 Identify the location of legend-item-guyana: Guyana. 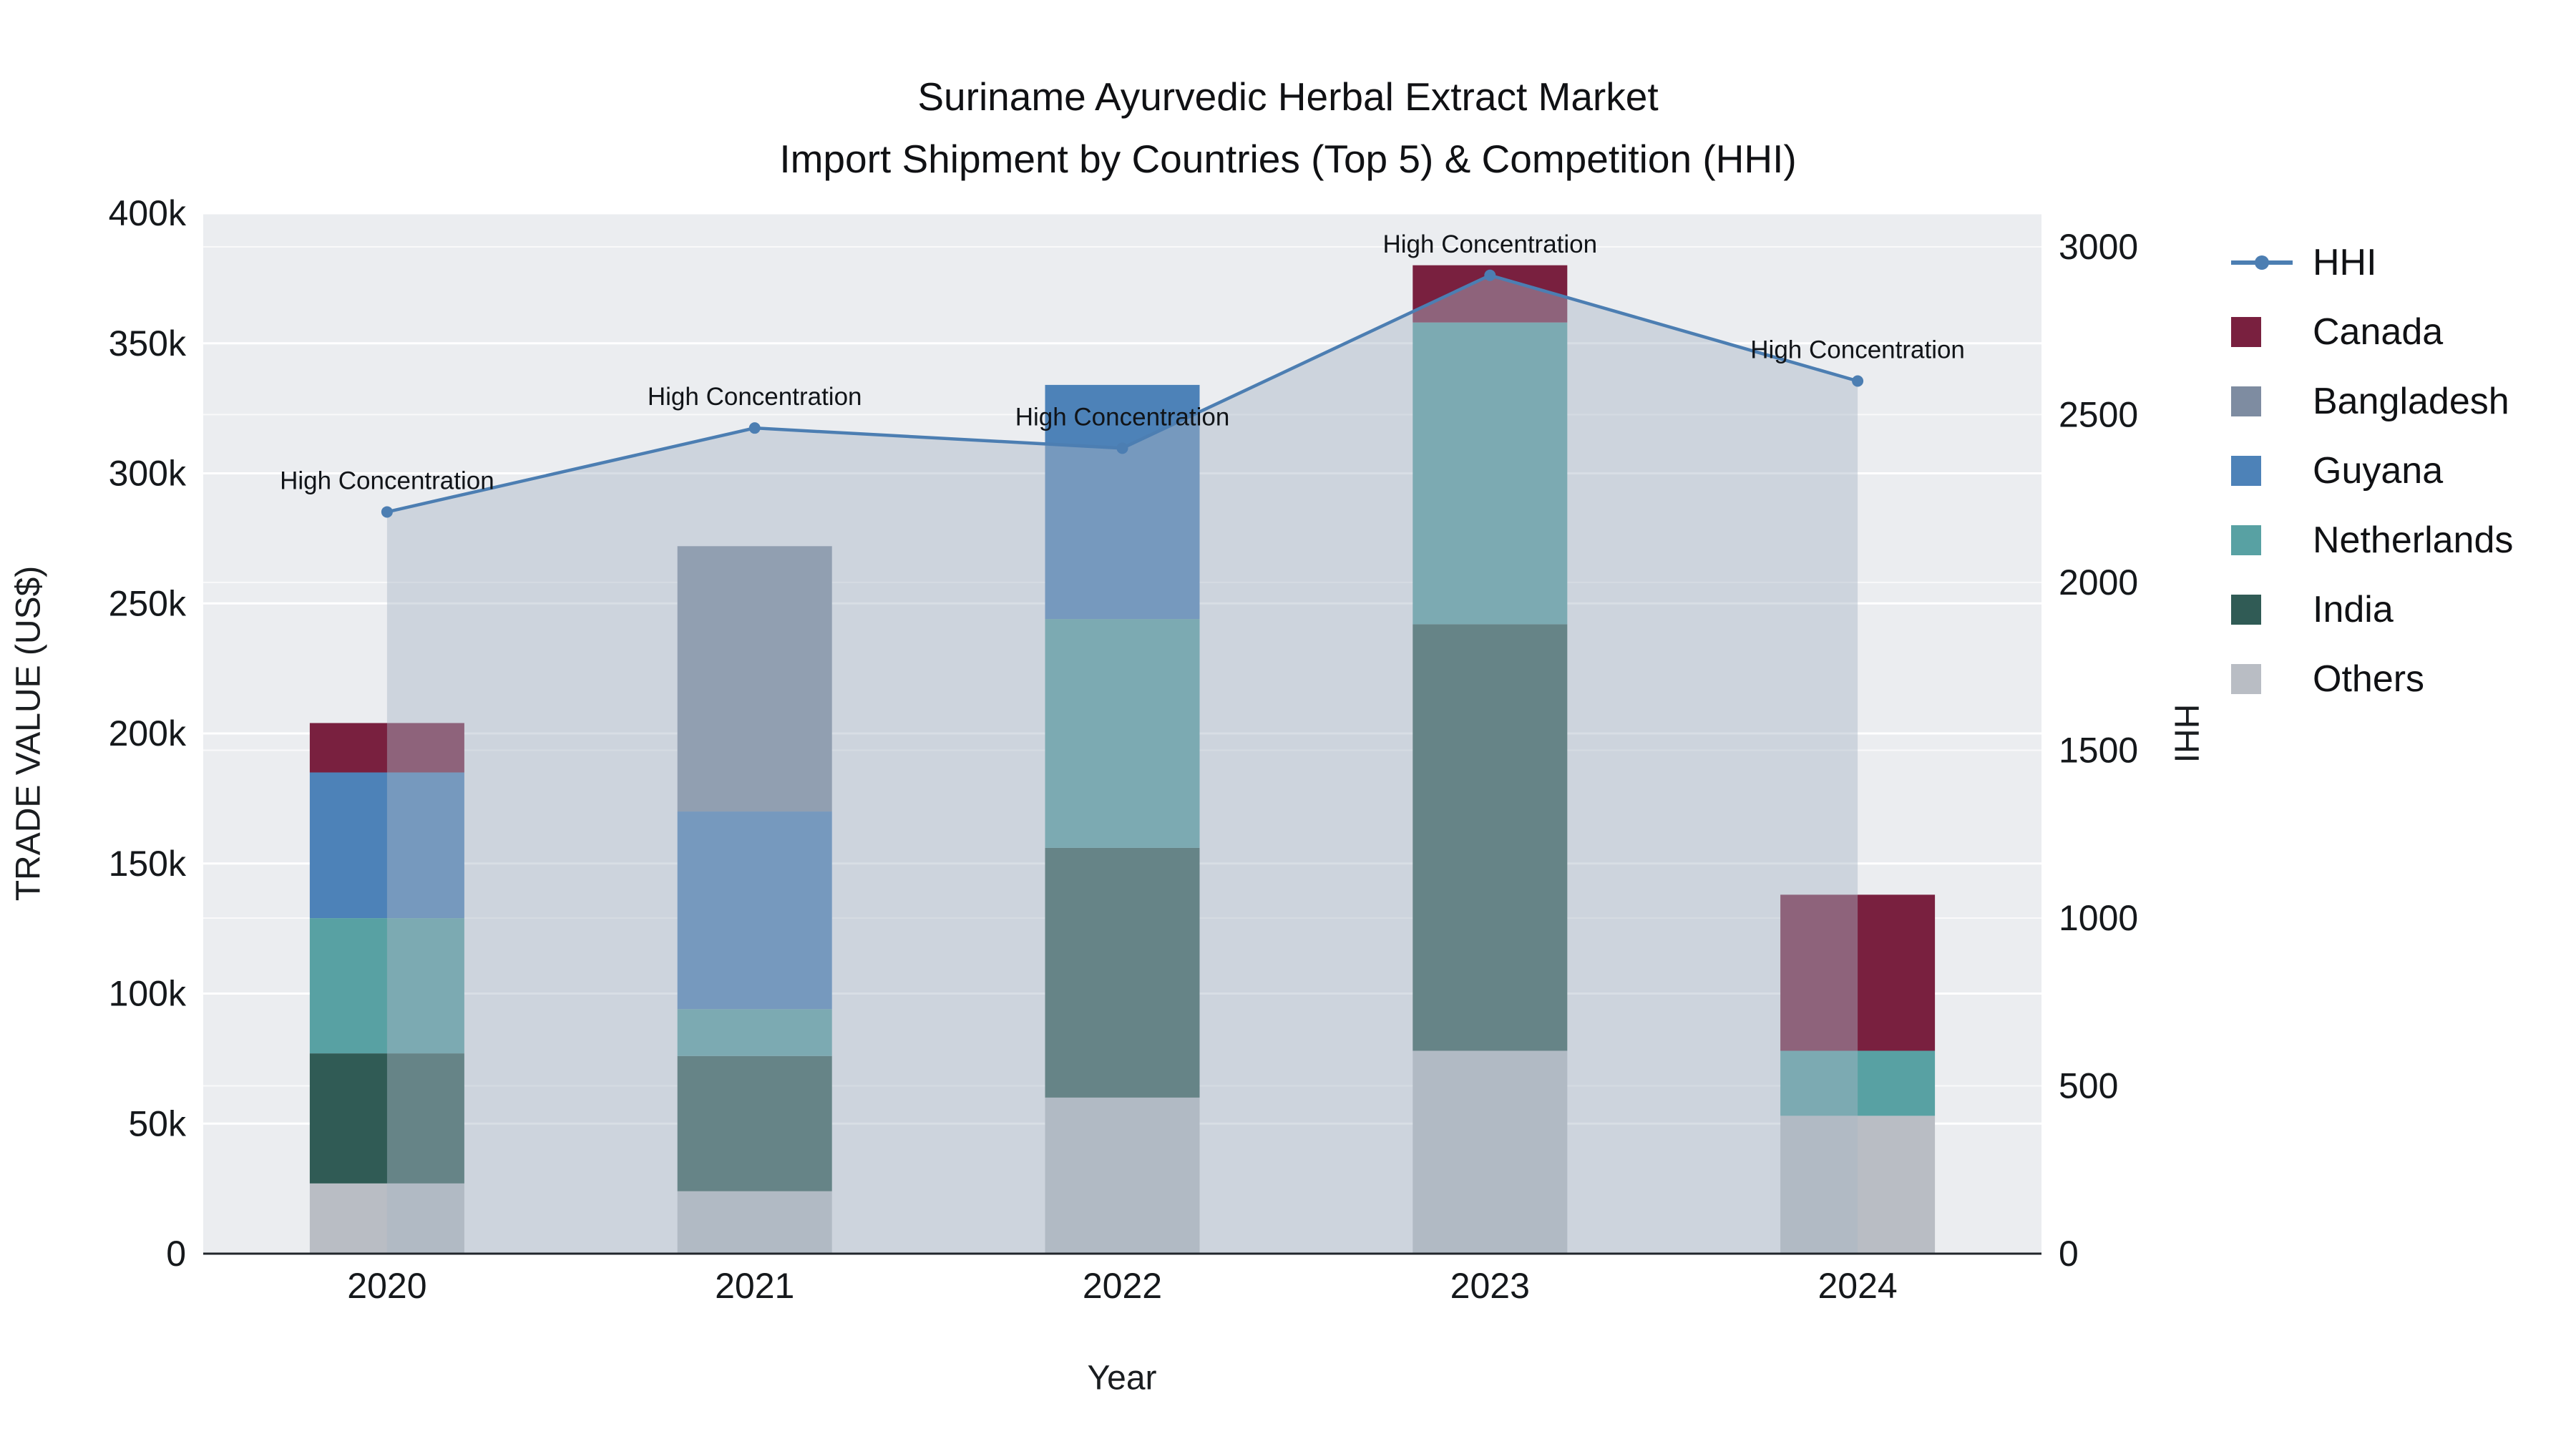
(2372, 470).